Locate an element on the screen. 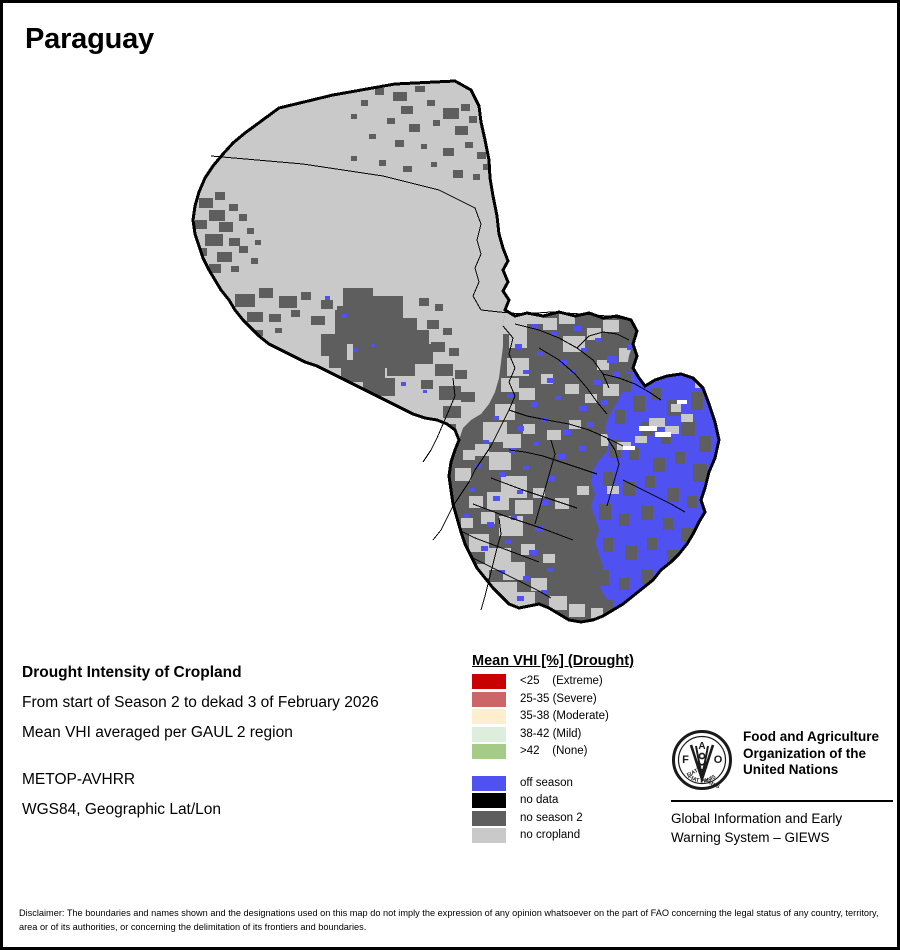  legend-item-off-season: off season is located at coordinates (572, 784).